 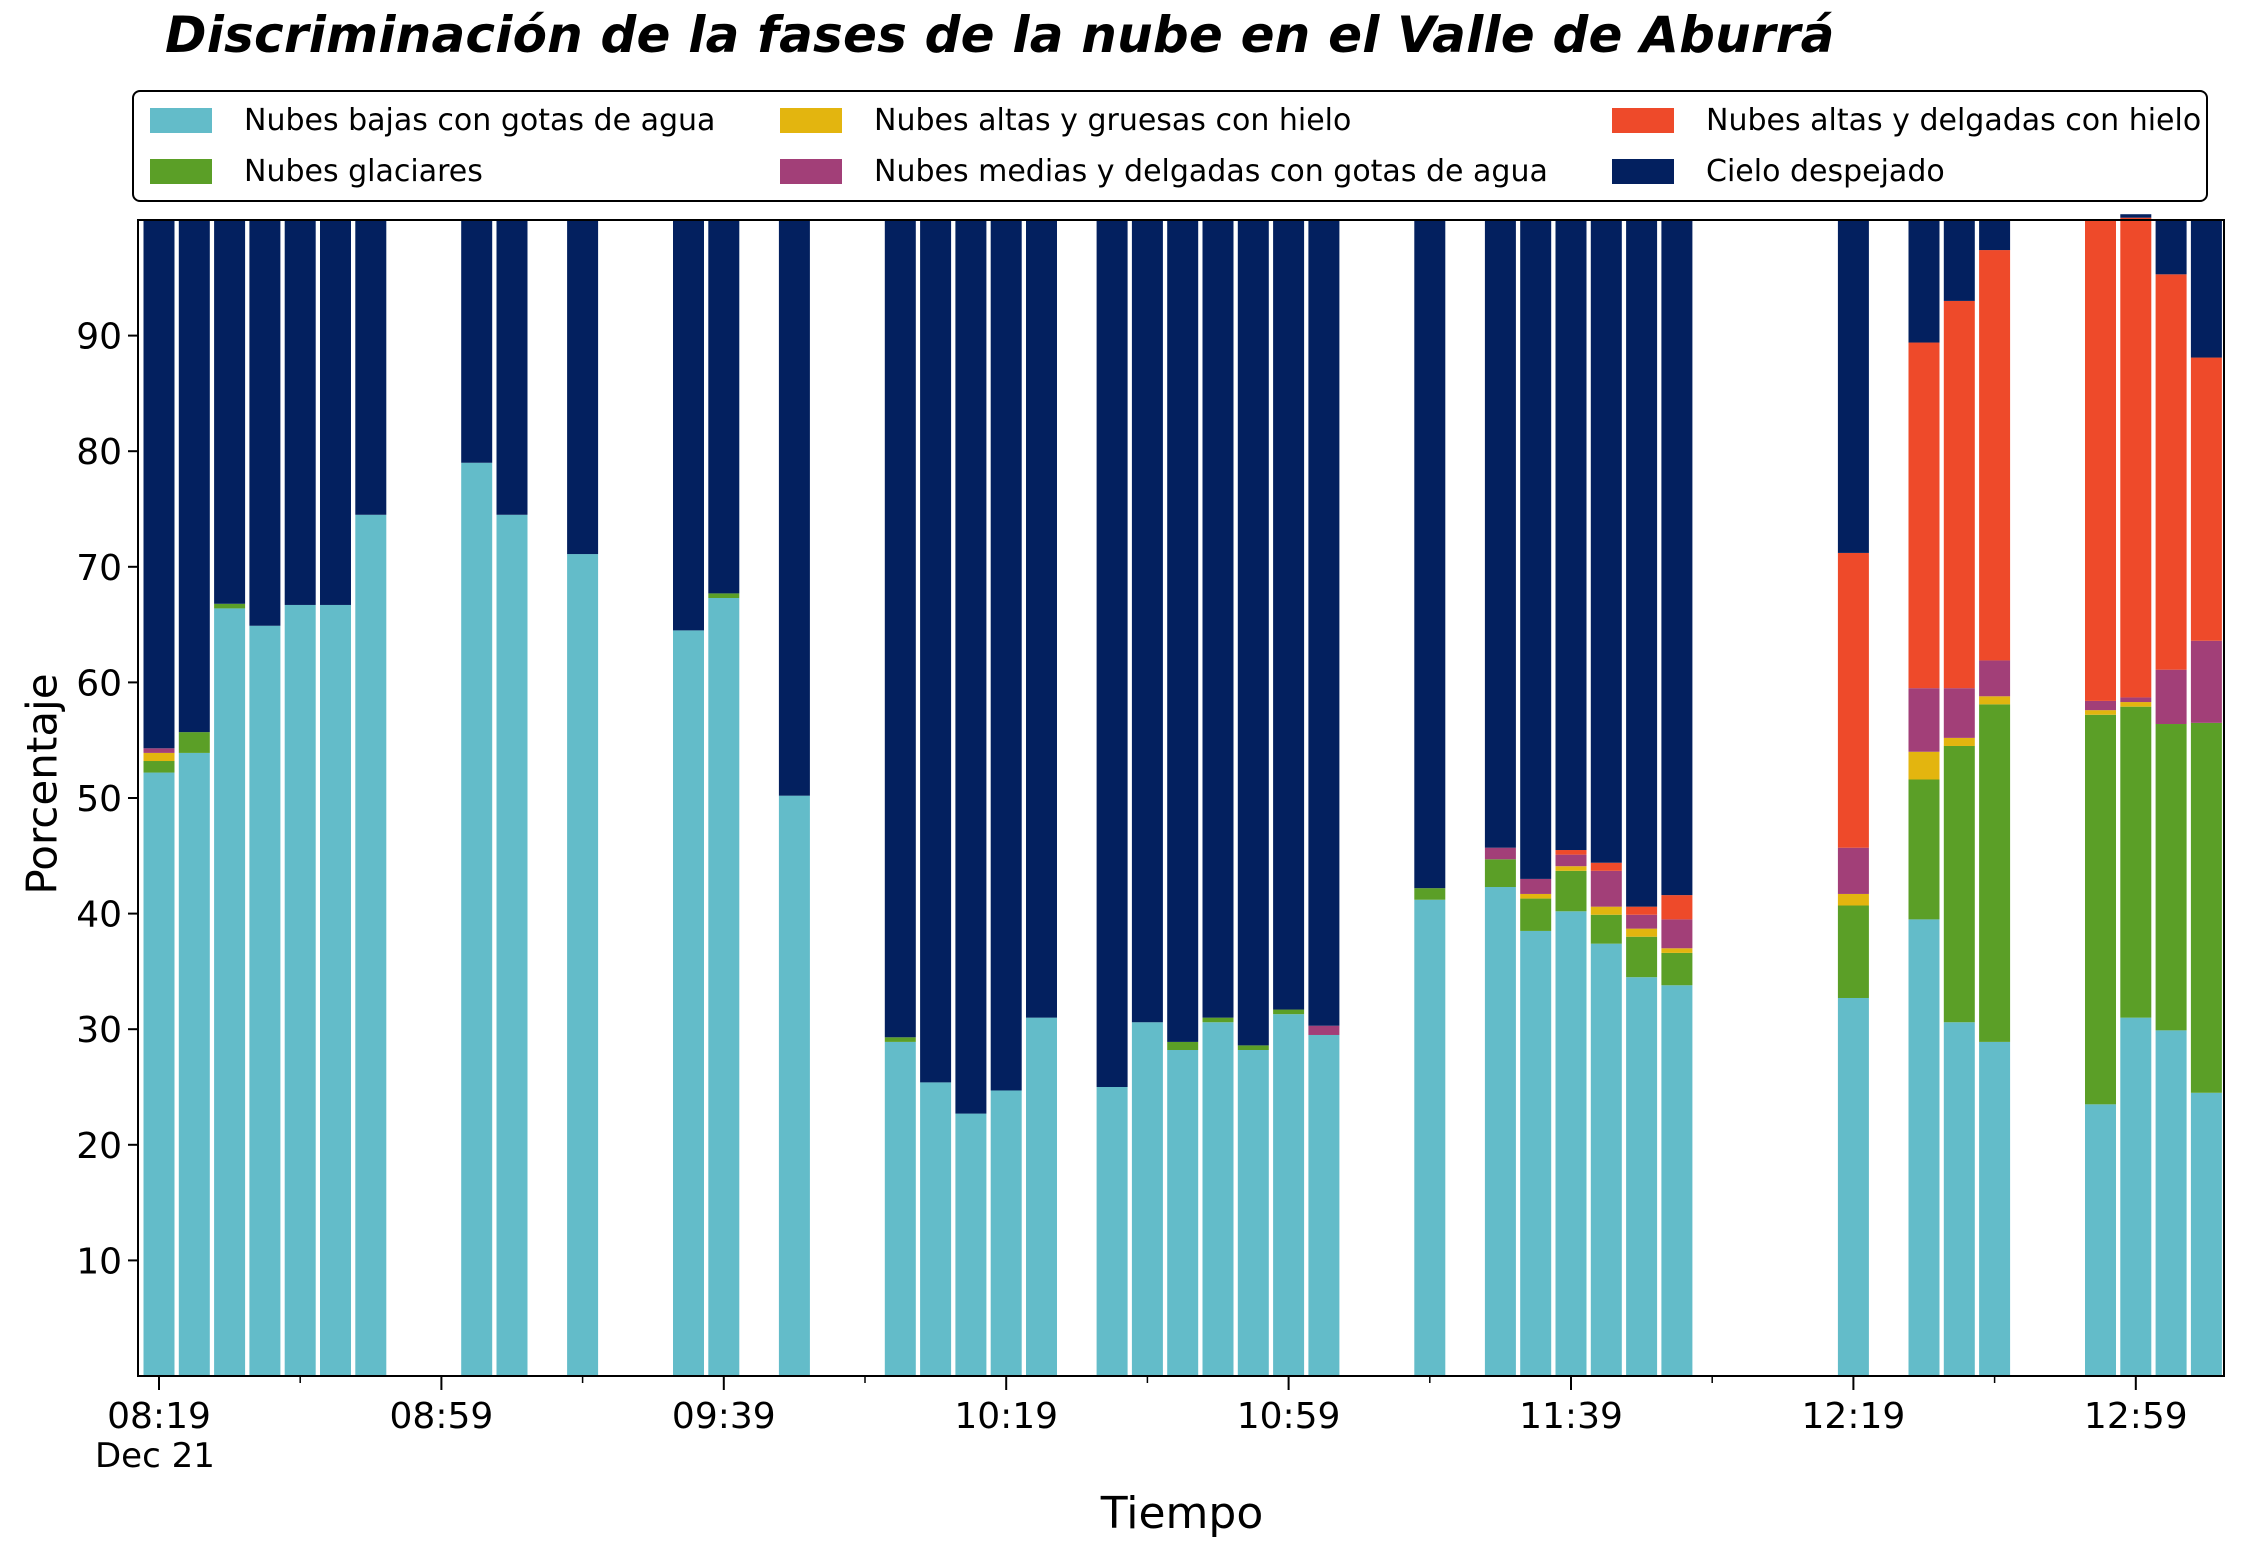 I want to click on x-axis-title: Tiempo, so click(x=1182, y=1513).